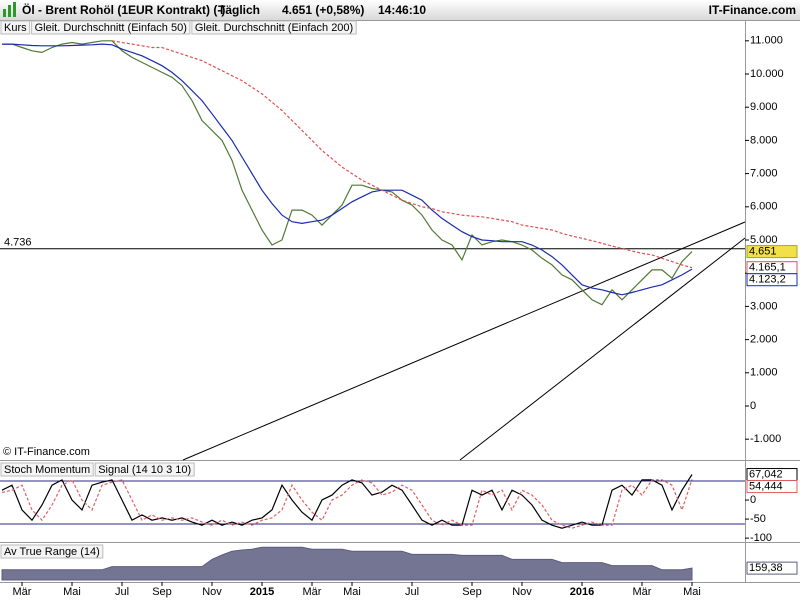  I want to click on x-tick-label: 2016, so click(582, 592).